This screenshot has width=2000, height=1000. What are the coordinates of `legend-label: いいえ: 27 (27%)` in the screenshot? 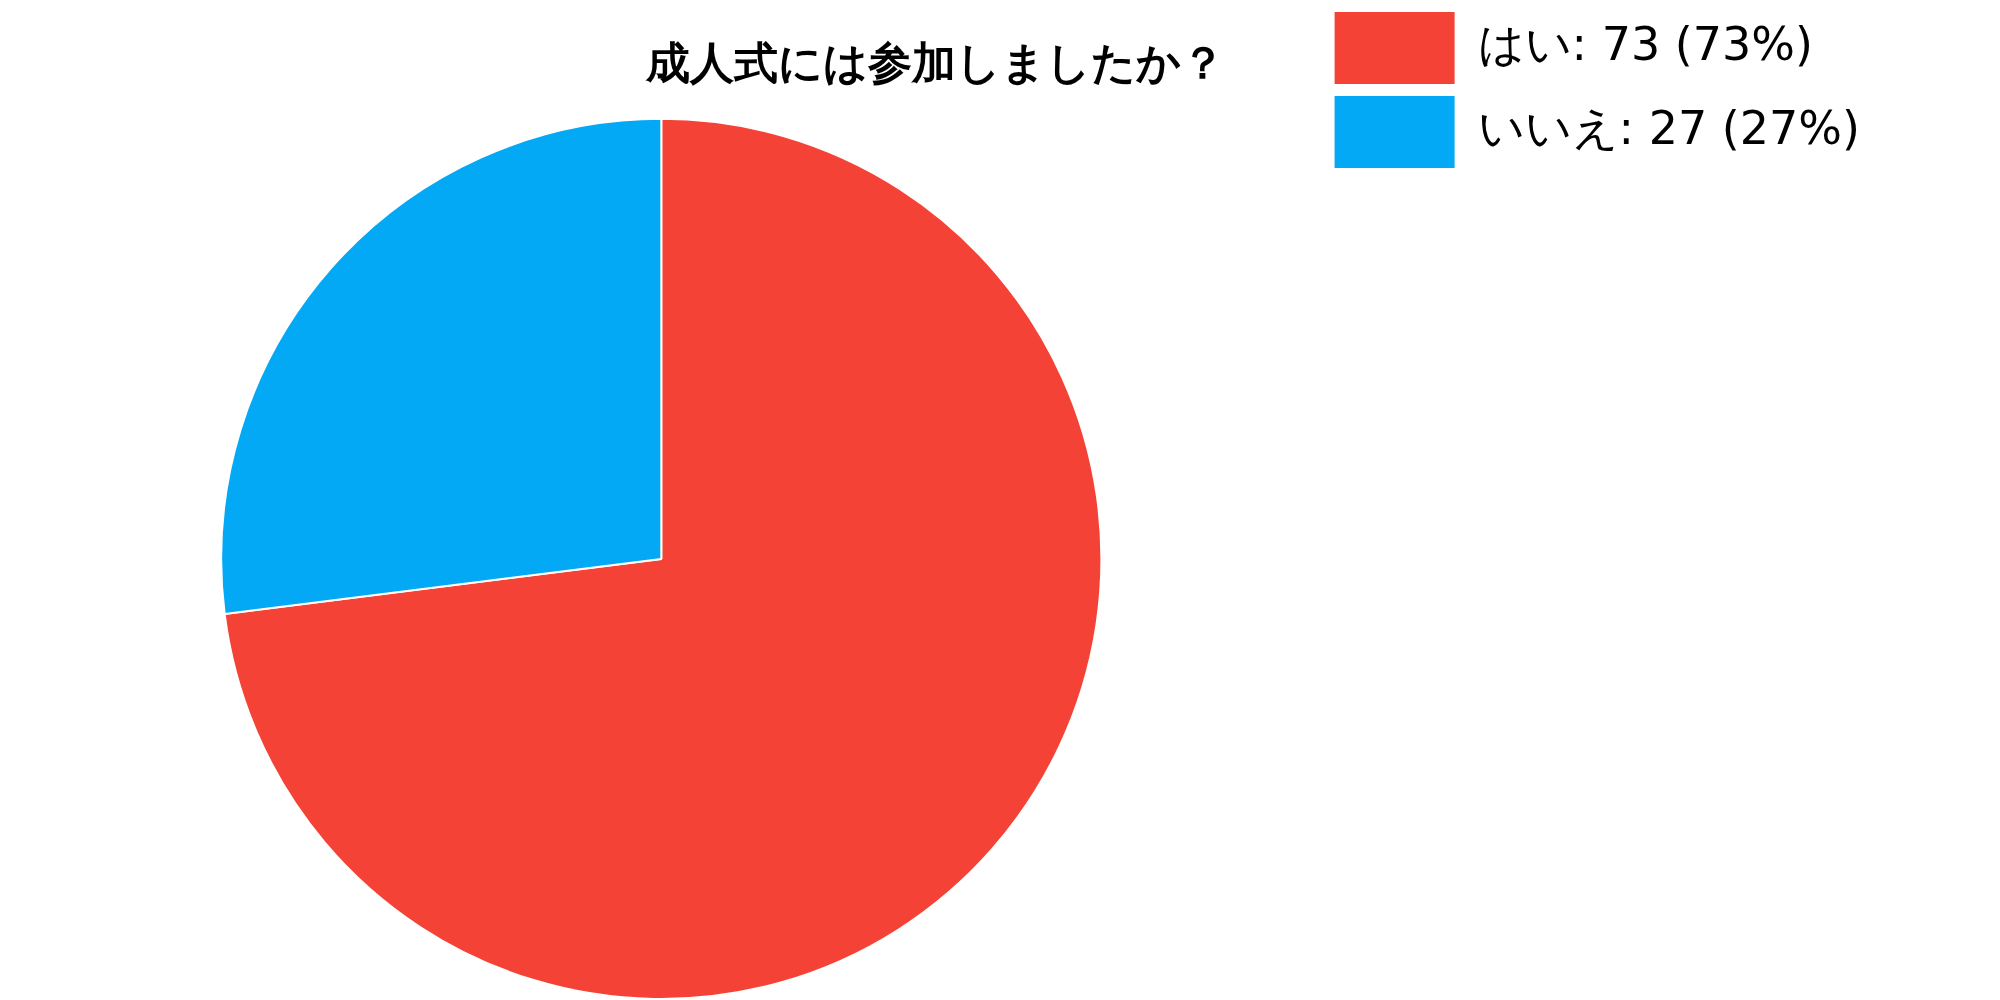 It's located at (1669, 127).